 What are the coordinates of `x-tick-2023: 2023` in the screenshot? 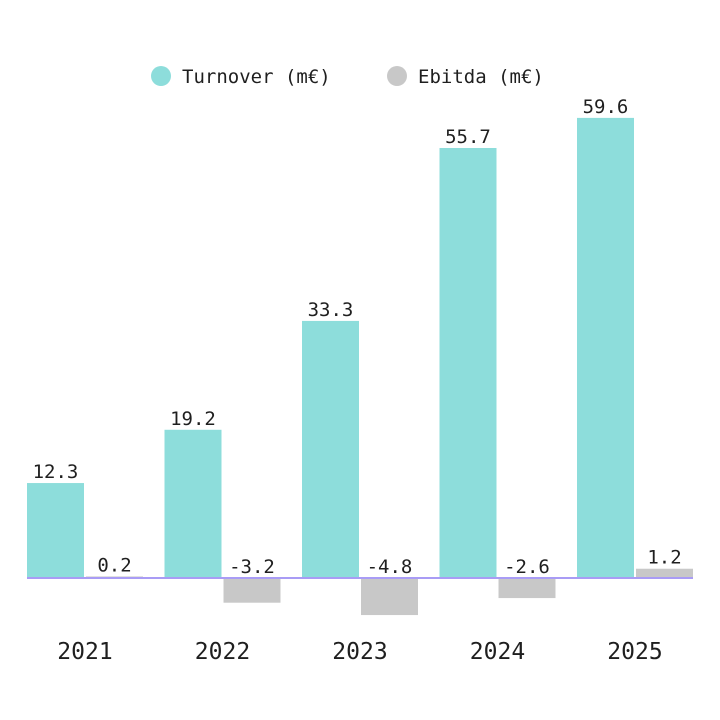 It's located at (359, 652).